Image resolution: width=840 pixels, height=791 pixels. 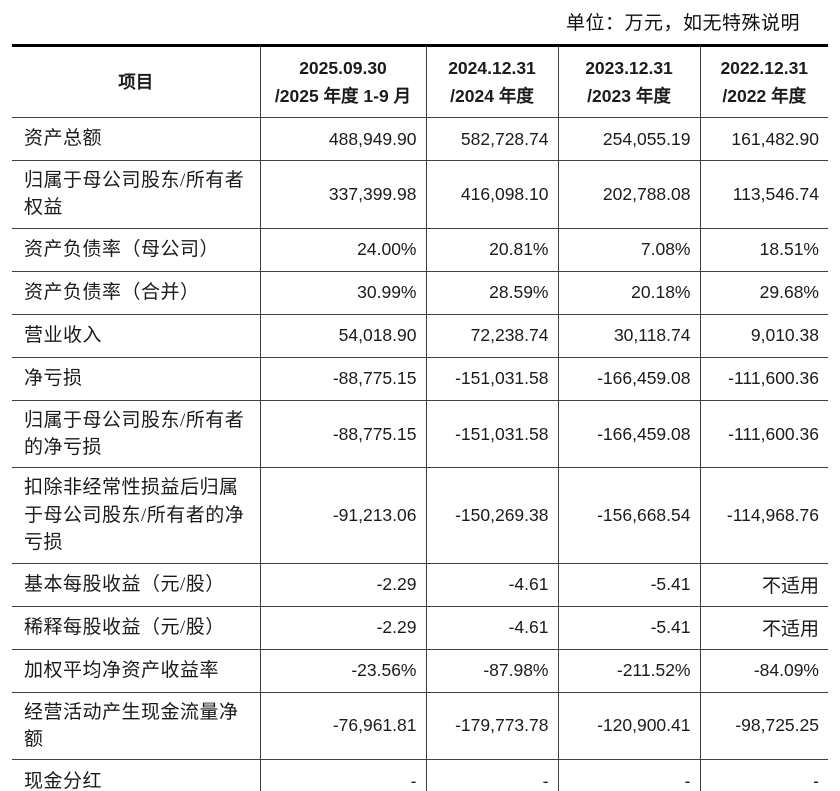 What do you see at coordinates (763, 139) in the screenshot?
I see `cell-value: 161,482.90` at bounding box center [763, 139].